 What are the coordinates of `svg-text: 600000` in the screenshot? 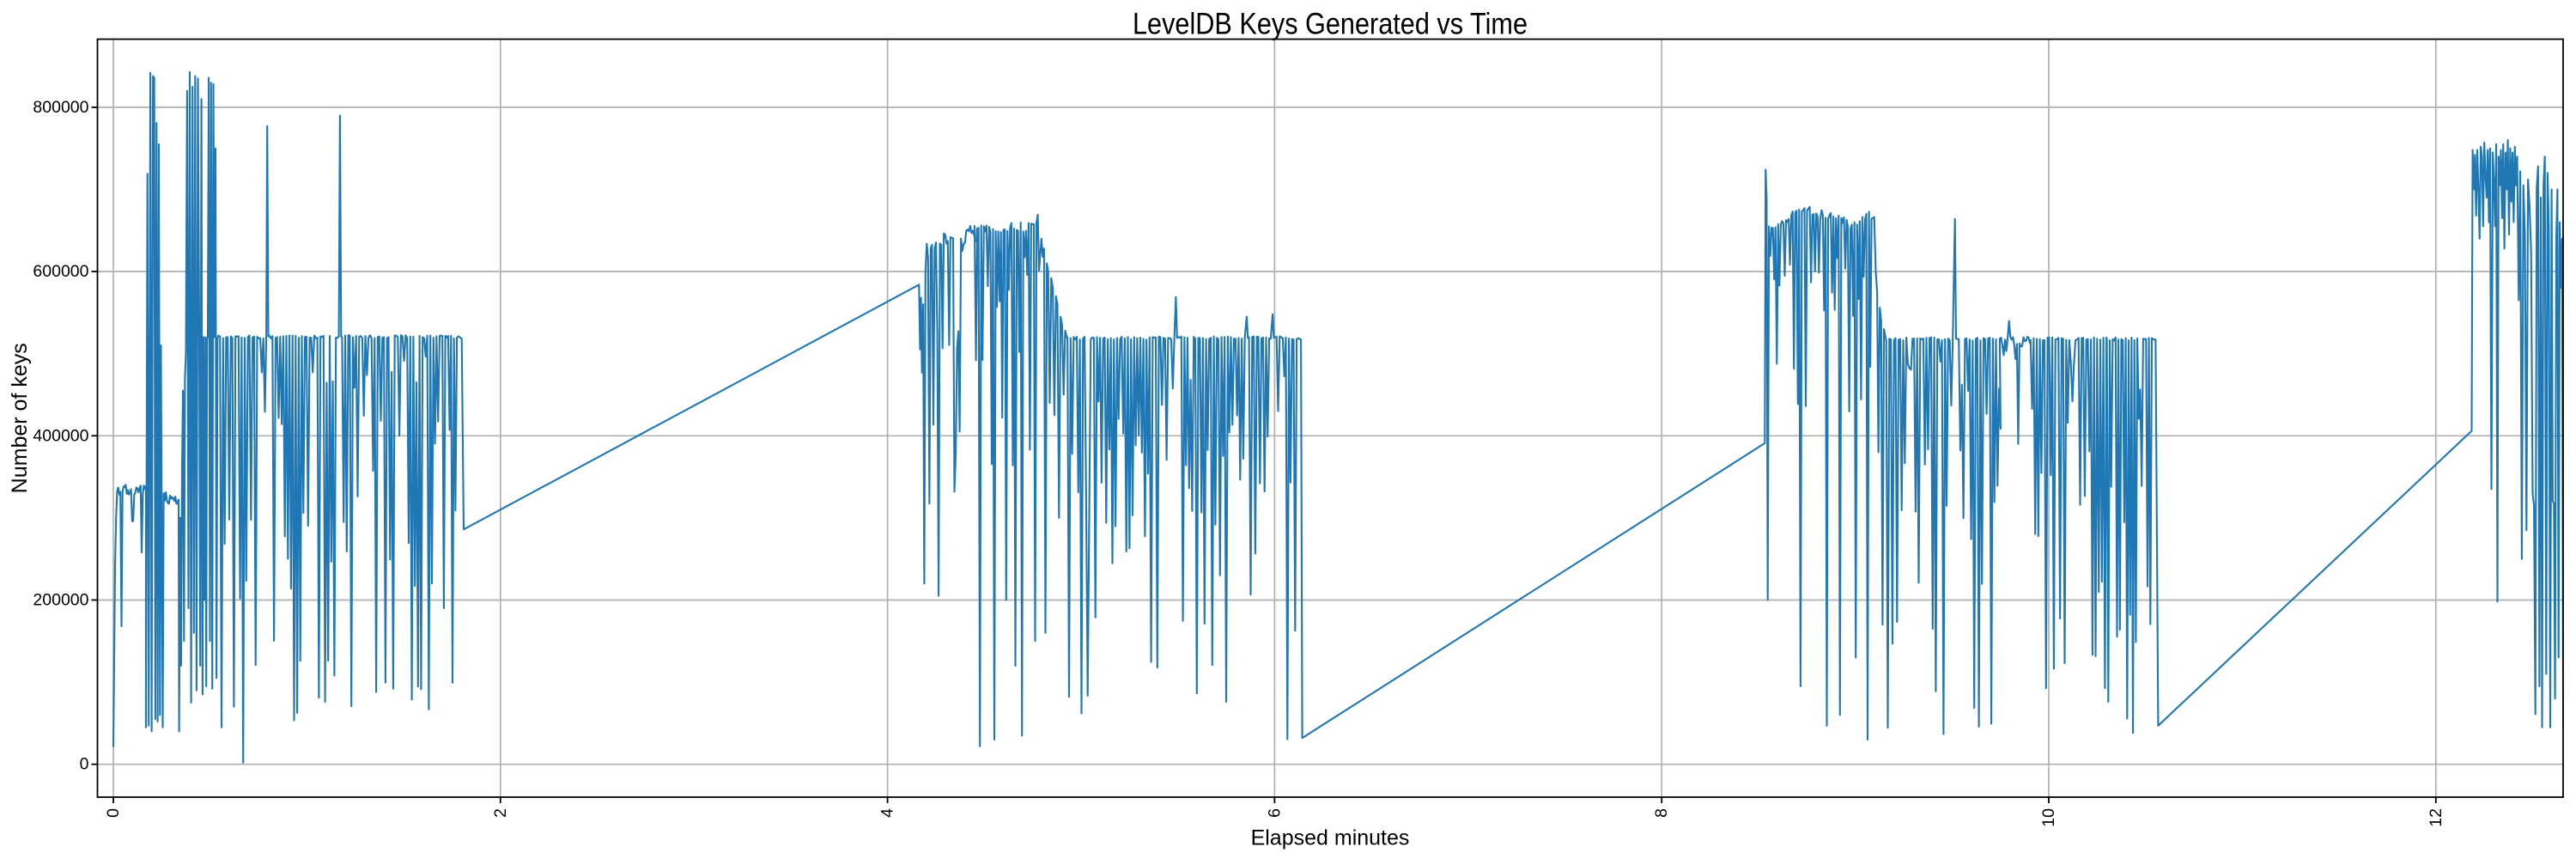 It's located at (61, 271).